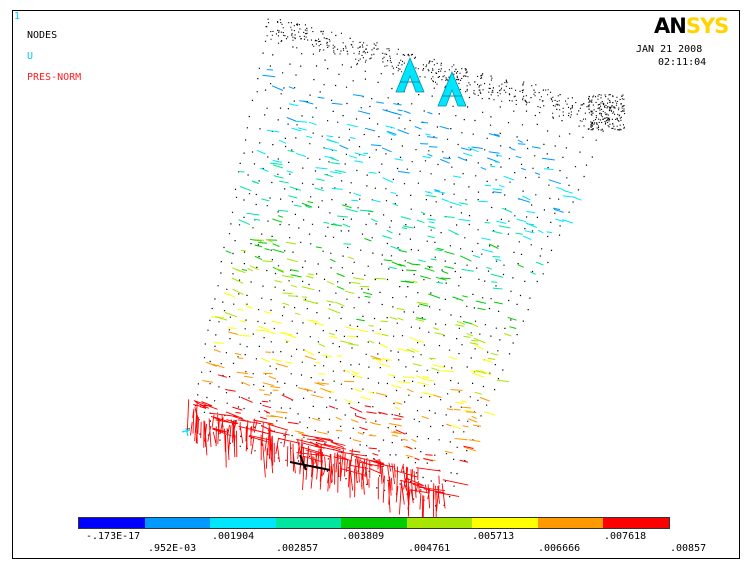 Image resolution: width=750 pixels, height=569 pixels. I want to click on time-label: 02:11:04, so click(682, 62).